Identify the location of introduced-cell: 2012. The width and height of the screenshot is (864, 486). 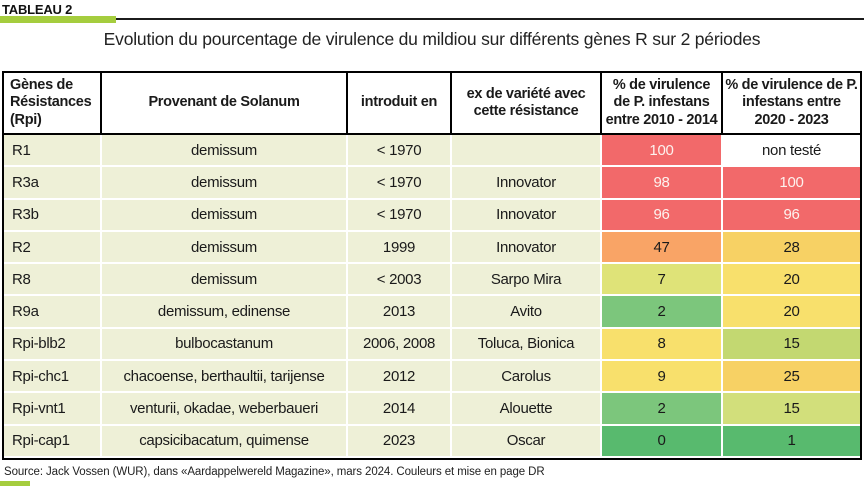
(400, 377).